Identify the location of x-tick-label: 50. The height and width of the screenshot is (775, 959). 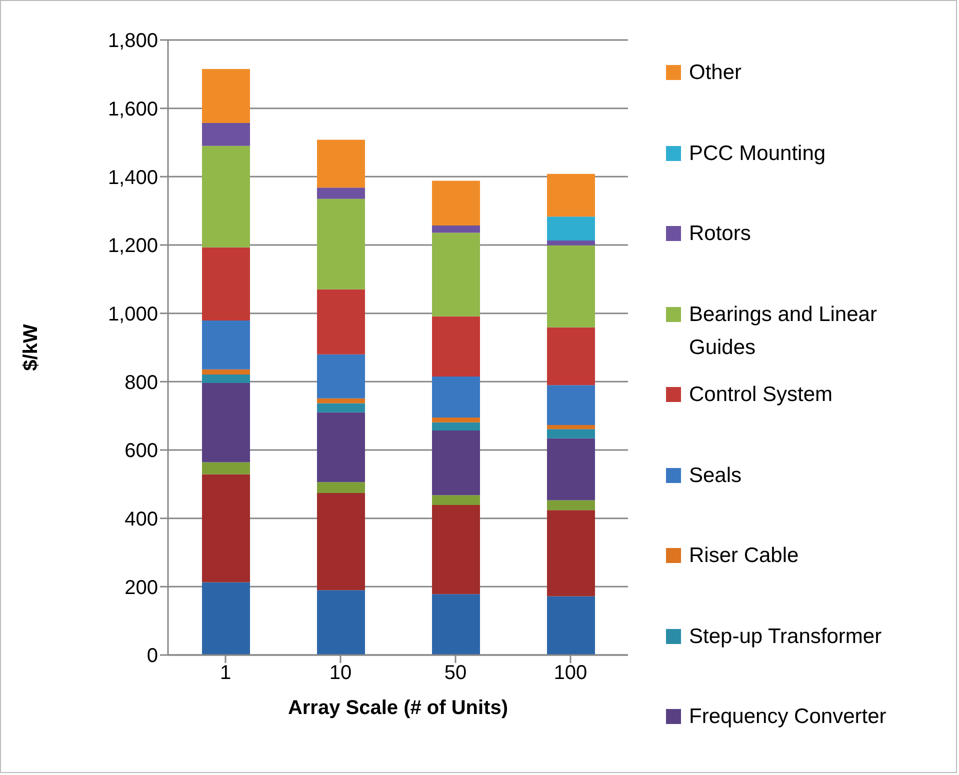
(455, 673).